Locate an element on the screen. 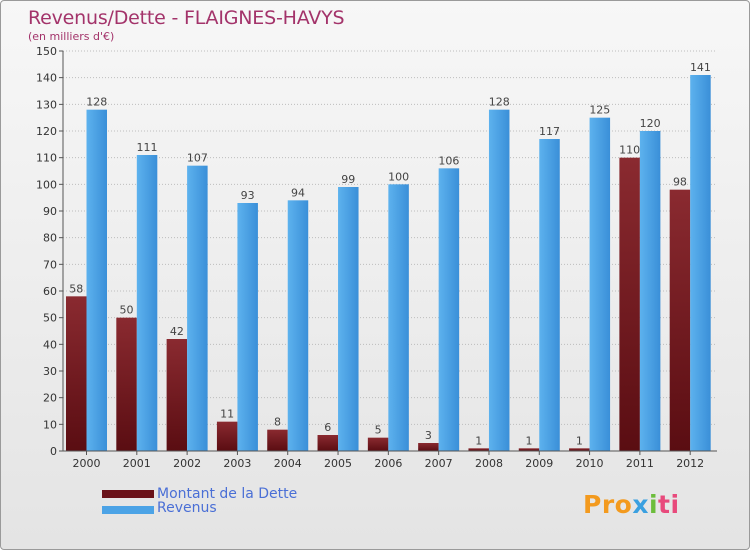 This screenshot has height=550, width=750. data-label-dette: 50 is located at coordinates (127, 310).